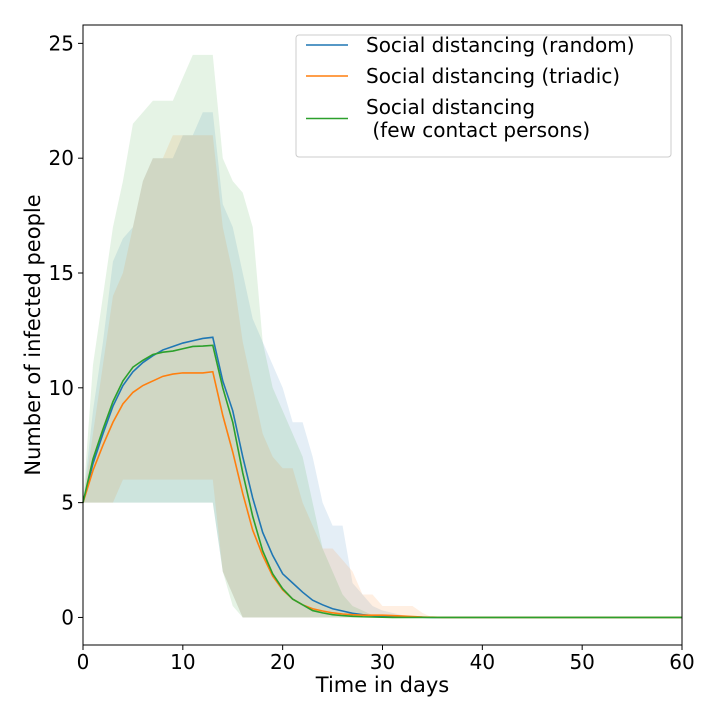 This screenshot has width=720, height=725. Describe the element at coordinates (681, 662) in the screenshot. I see `x-tick-label: 60` at that location.